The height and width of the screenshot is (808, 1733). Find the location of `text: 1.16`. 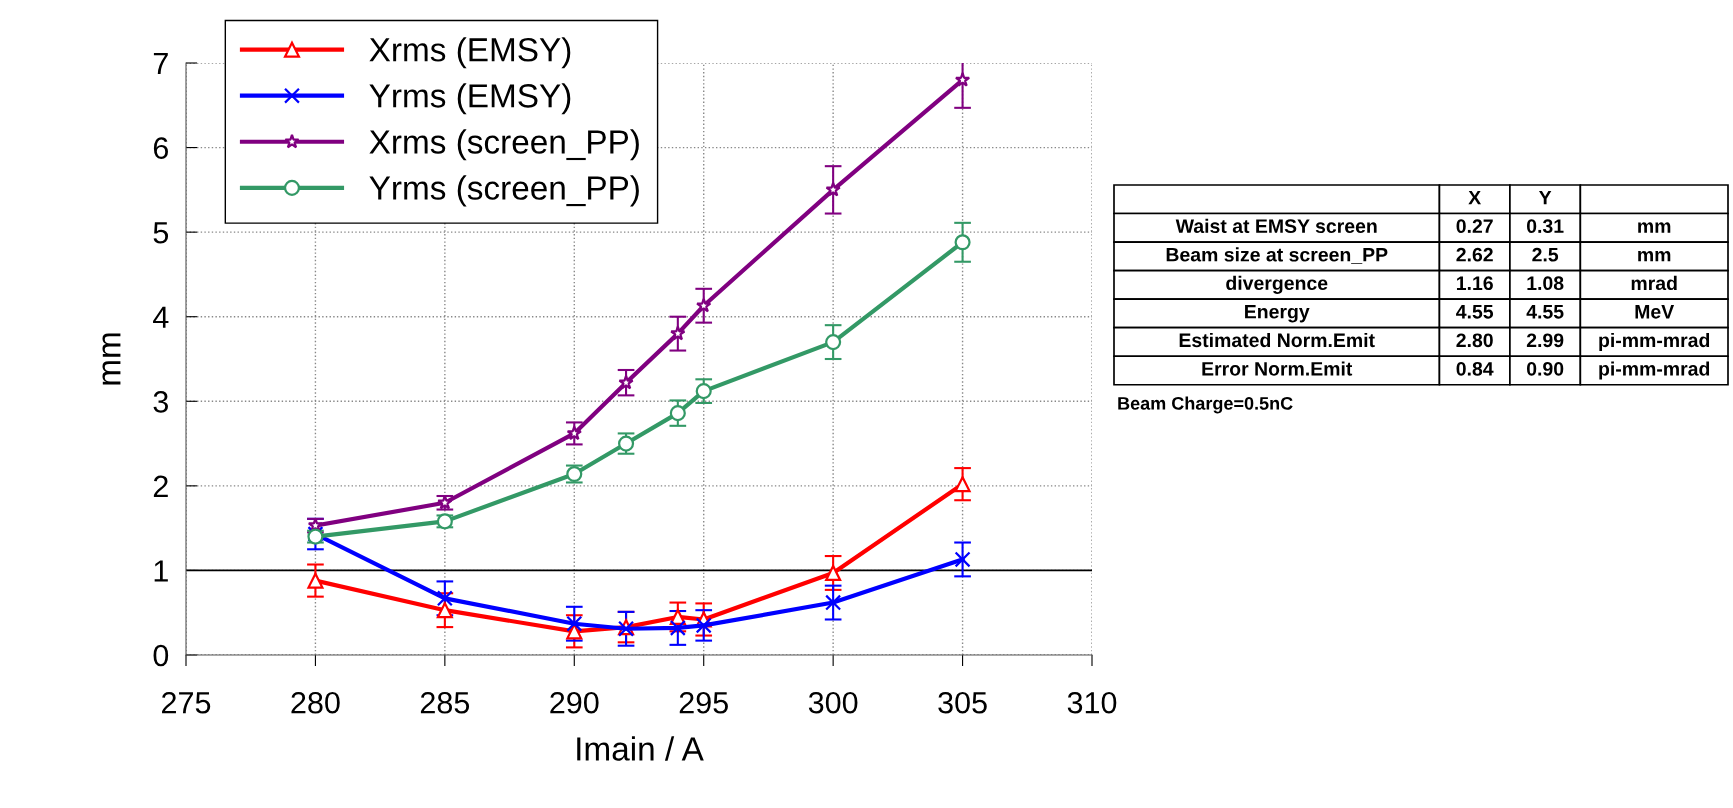

text: 1.16 is located at coordinates (1474, 283).